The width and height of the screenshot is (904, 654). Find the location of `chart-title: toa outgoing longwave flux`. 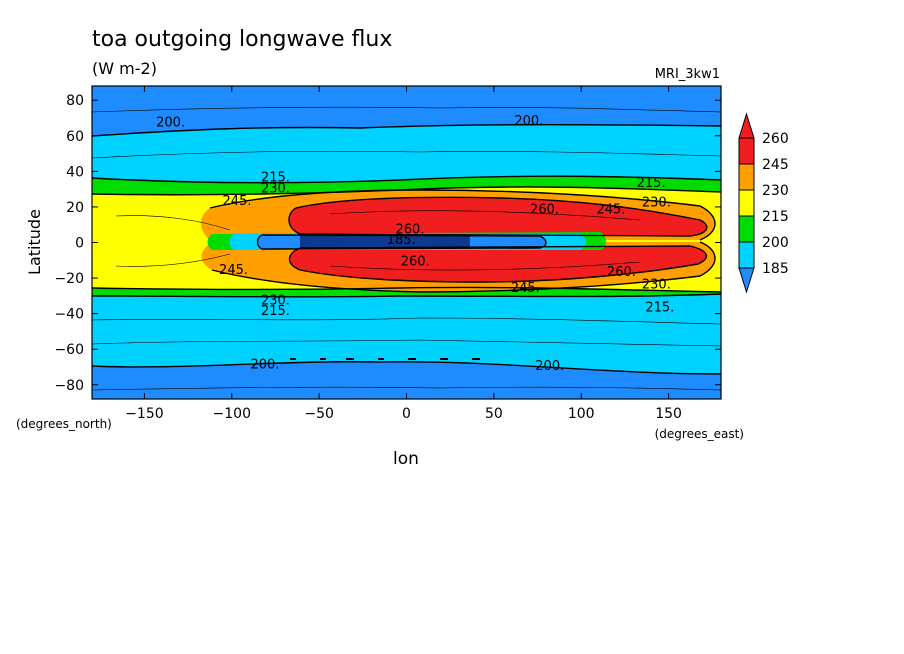

chart-title: toa outgoing longwave flux is located at coordinates (242, 39).